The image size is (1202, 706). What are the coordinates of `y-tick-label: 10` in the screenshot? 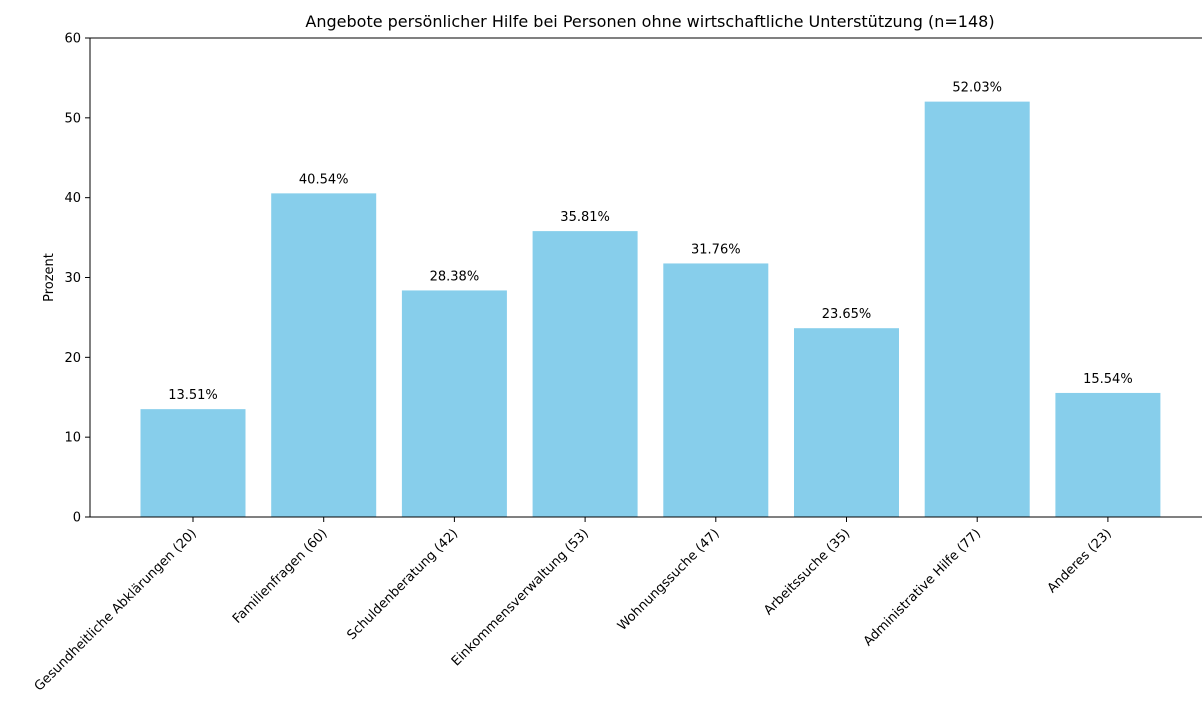 It's located at (72, 438).